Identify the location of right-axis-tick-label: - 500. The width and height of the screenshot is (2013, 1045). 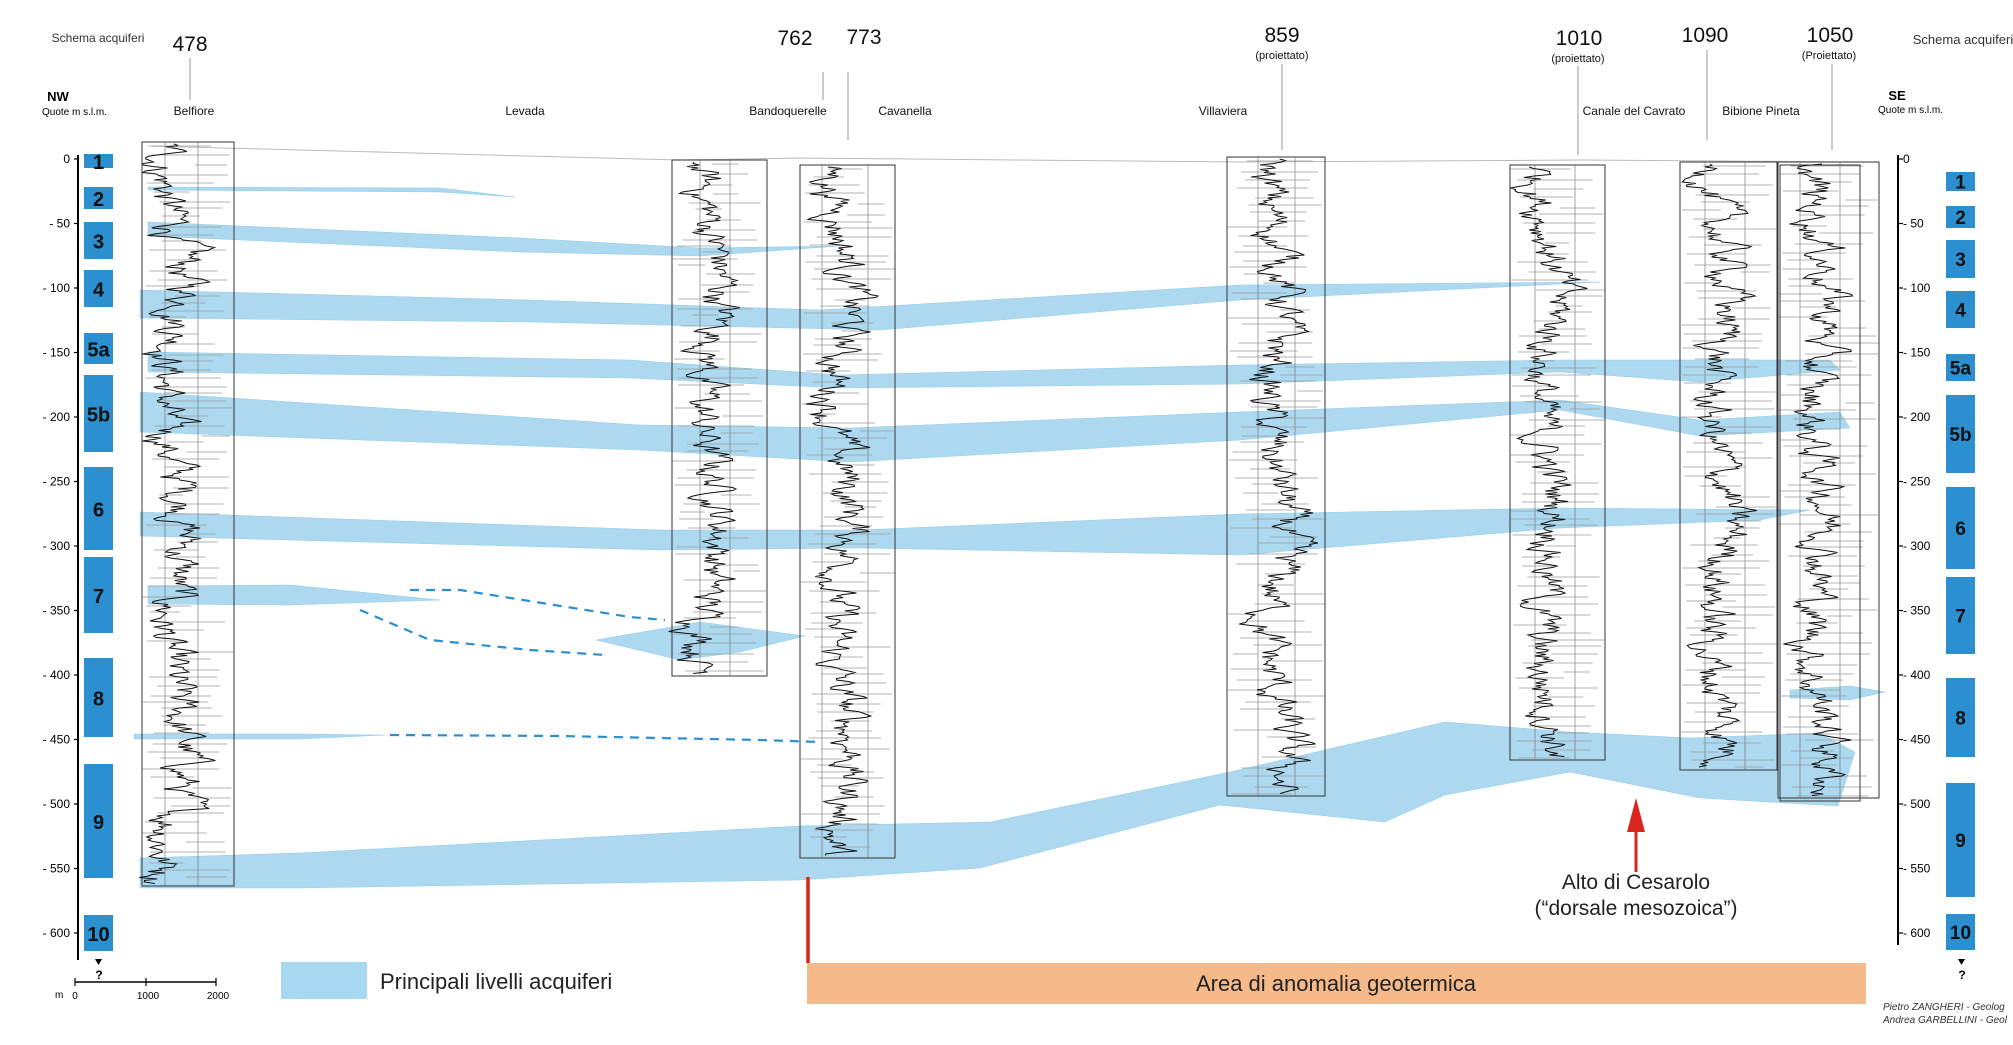
(1917, 804).